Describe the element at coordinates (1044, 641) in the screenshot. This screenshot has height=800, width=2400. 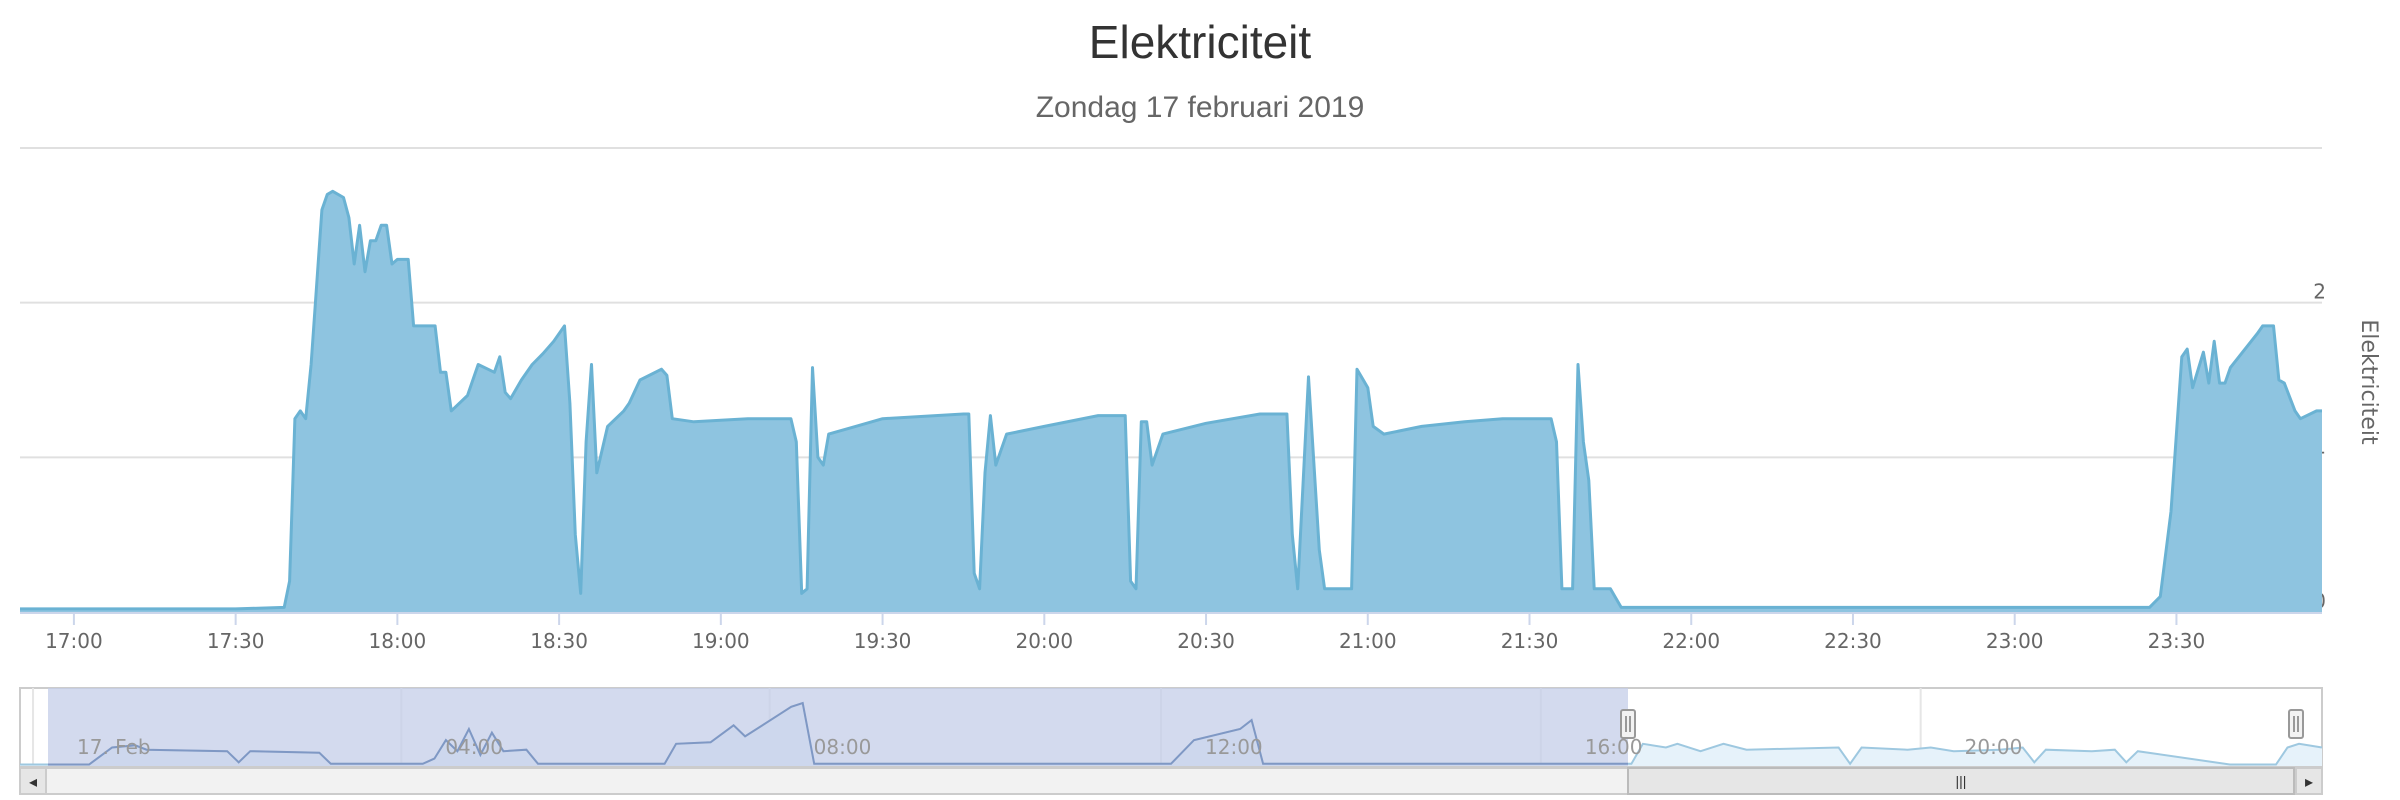
I see `x-tick-label: 20:00` at that location.